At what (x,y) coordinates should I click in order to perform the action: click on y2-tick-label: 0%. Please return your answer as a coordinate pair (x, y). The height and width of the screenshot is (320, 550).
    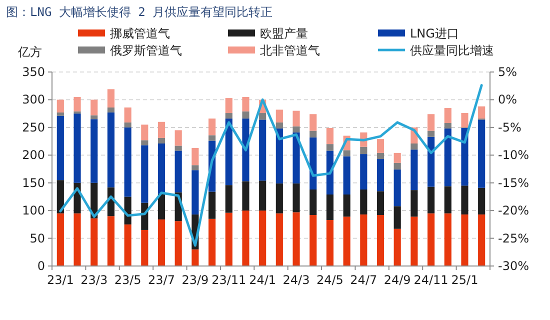
    Looking at the image, I should click on (508, 99).